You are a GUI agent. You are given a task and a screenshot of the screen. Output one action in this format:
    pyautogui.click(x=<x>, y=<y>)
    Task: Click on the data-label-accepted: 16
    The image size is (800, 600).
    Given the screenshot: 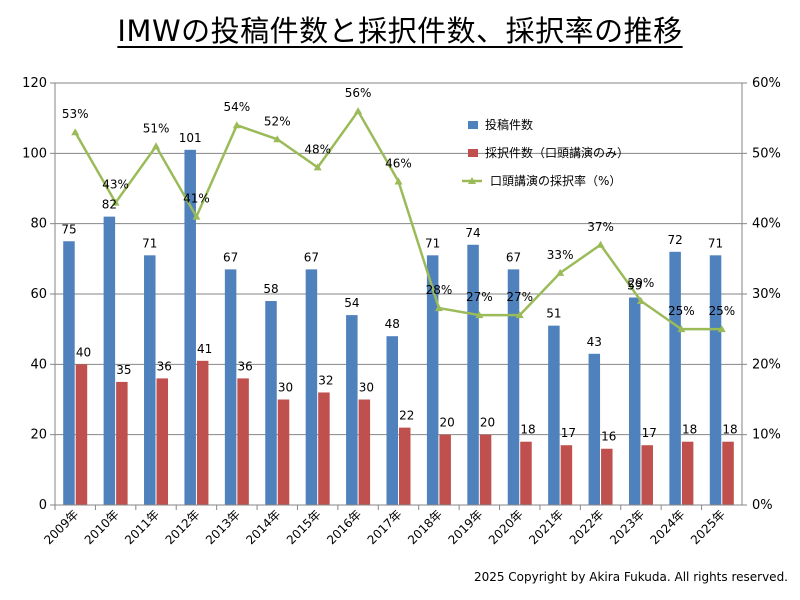 What is the action you would take?
    pyautogui.click(x=608, y=437)
    